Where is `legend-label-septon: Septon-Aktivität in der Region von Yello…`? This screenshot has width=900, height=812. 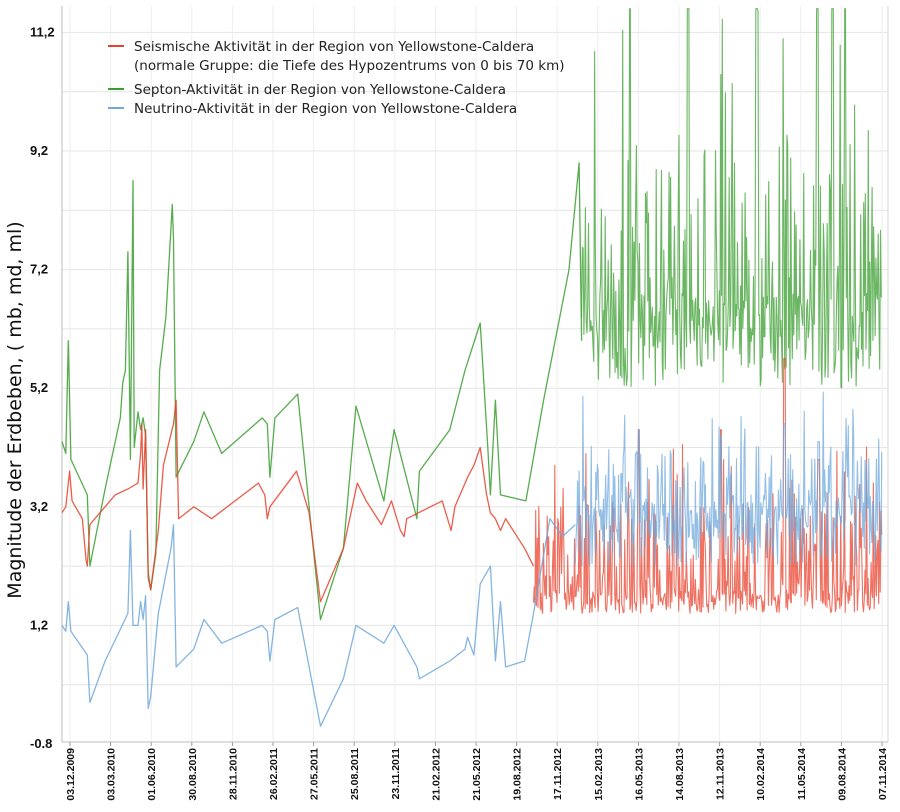 legend-label-septon: Septon-Aktivität in der Region von Yello… is located at coordinates (320, 90).